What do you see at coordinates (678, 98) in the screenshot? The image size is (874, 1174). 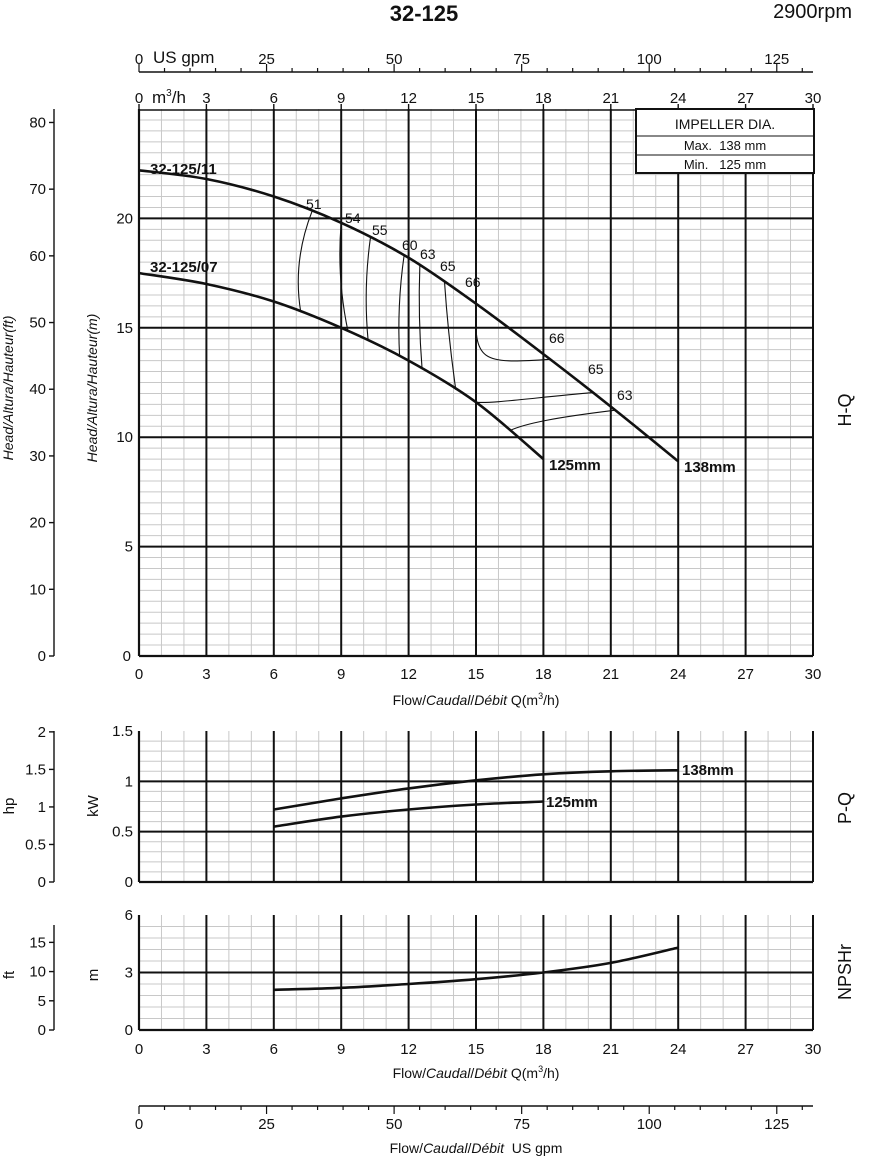 I see `q-top-tick-label: 24` at bounding box center [678, 98].